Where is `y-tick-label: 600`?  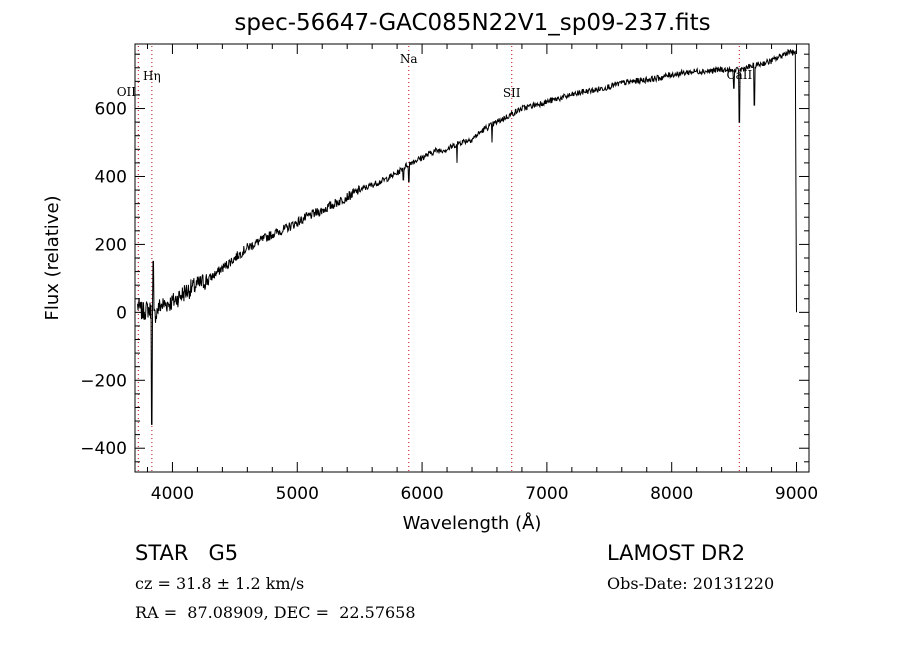 y-tick-label: 600 is located at coordinates (111, 110).